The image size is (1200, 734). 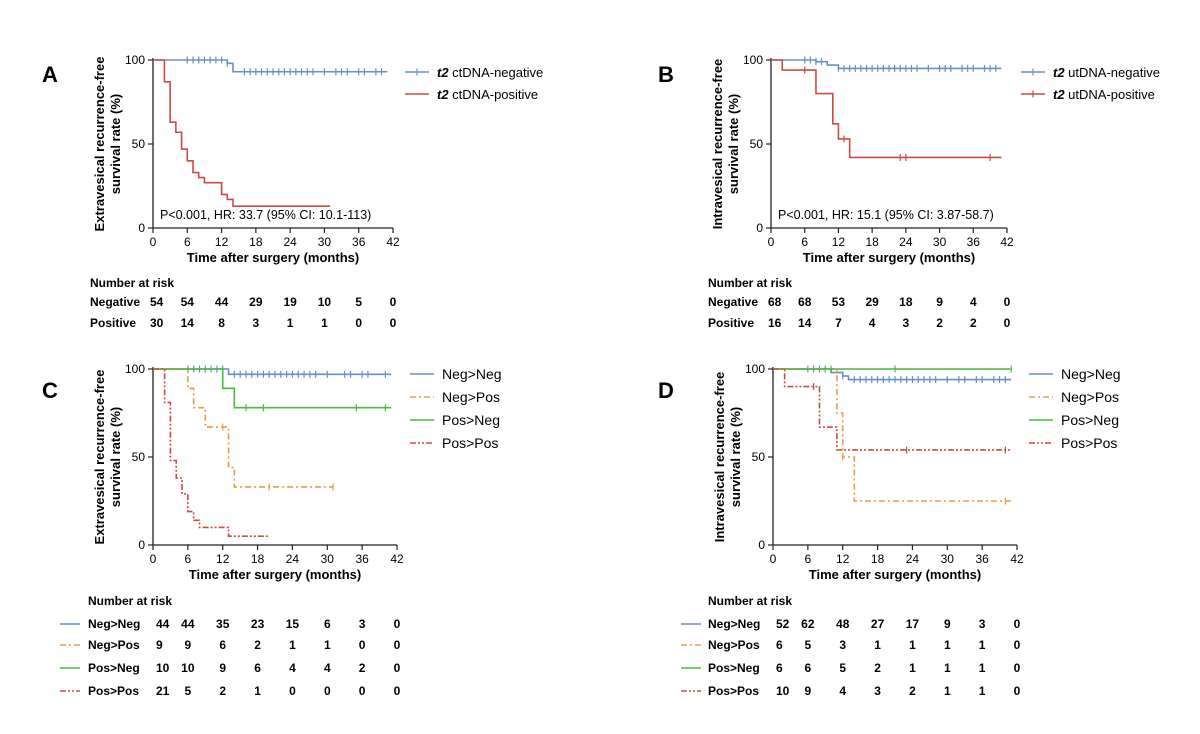 I want to click on series-t2-ctdna-positive, so click(x=242, y=133).